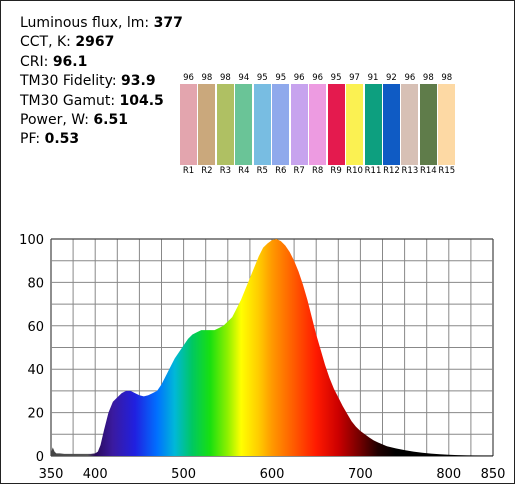 The width and height of the screenshot is (515, 484). What do you see at coordinates (318, 78) in the screenshot?
I see `cri-value-r8: 96` at bounding box center [318, 78].